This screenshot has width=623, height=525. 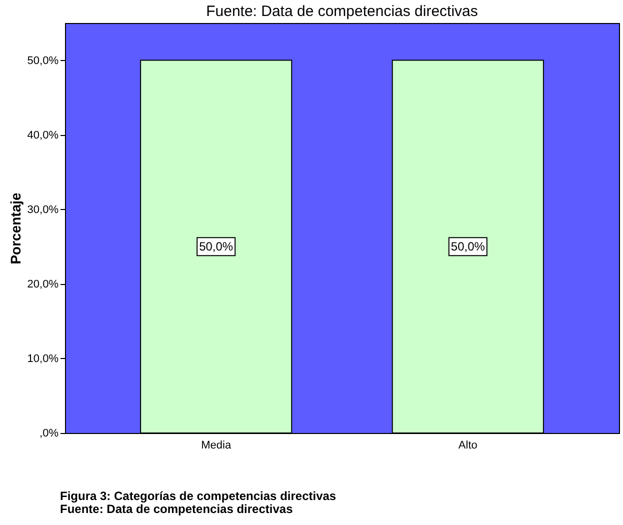 What do you see at coordinates (216, 446) in the screenshot?
I see `x-tick-label: Media` at bounding box center [216, 446].